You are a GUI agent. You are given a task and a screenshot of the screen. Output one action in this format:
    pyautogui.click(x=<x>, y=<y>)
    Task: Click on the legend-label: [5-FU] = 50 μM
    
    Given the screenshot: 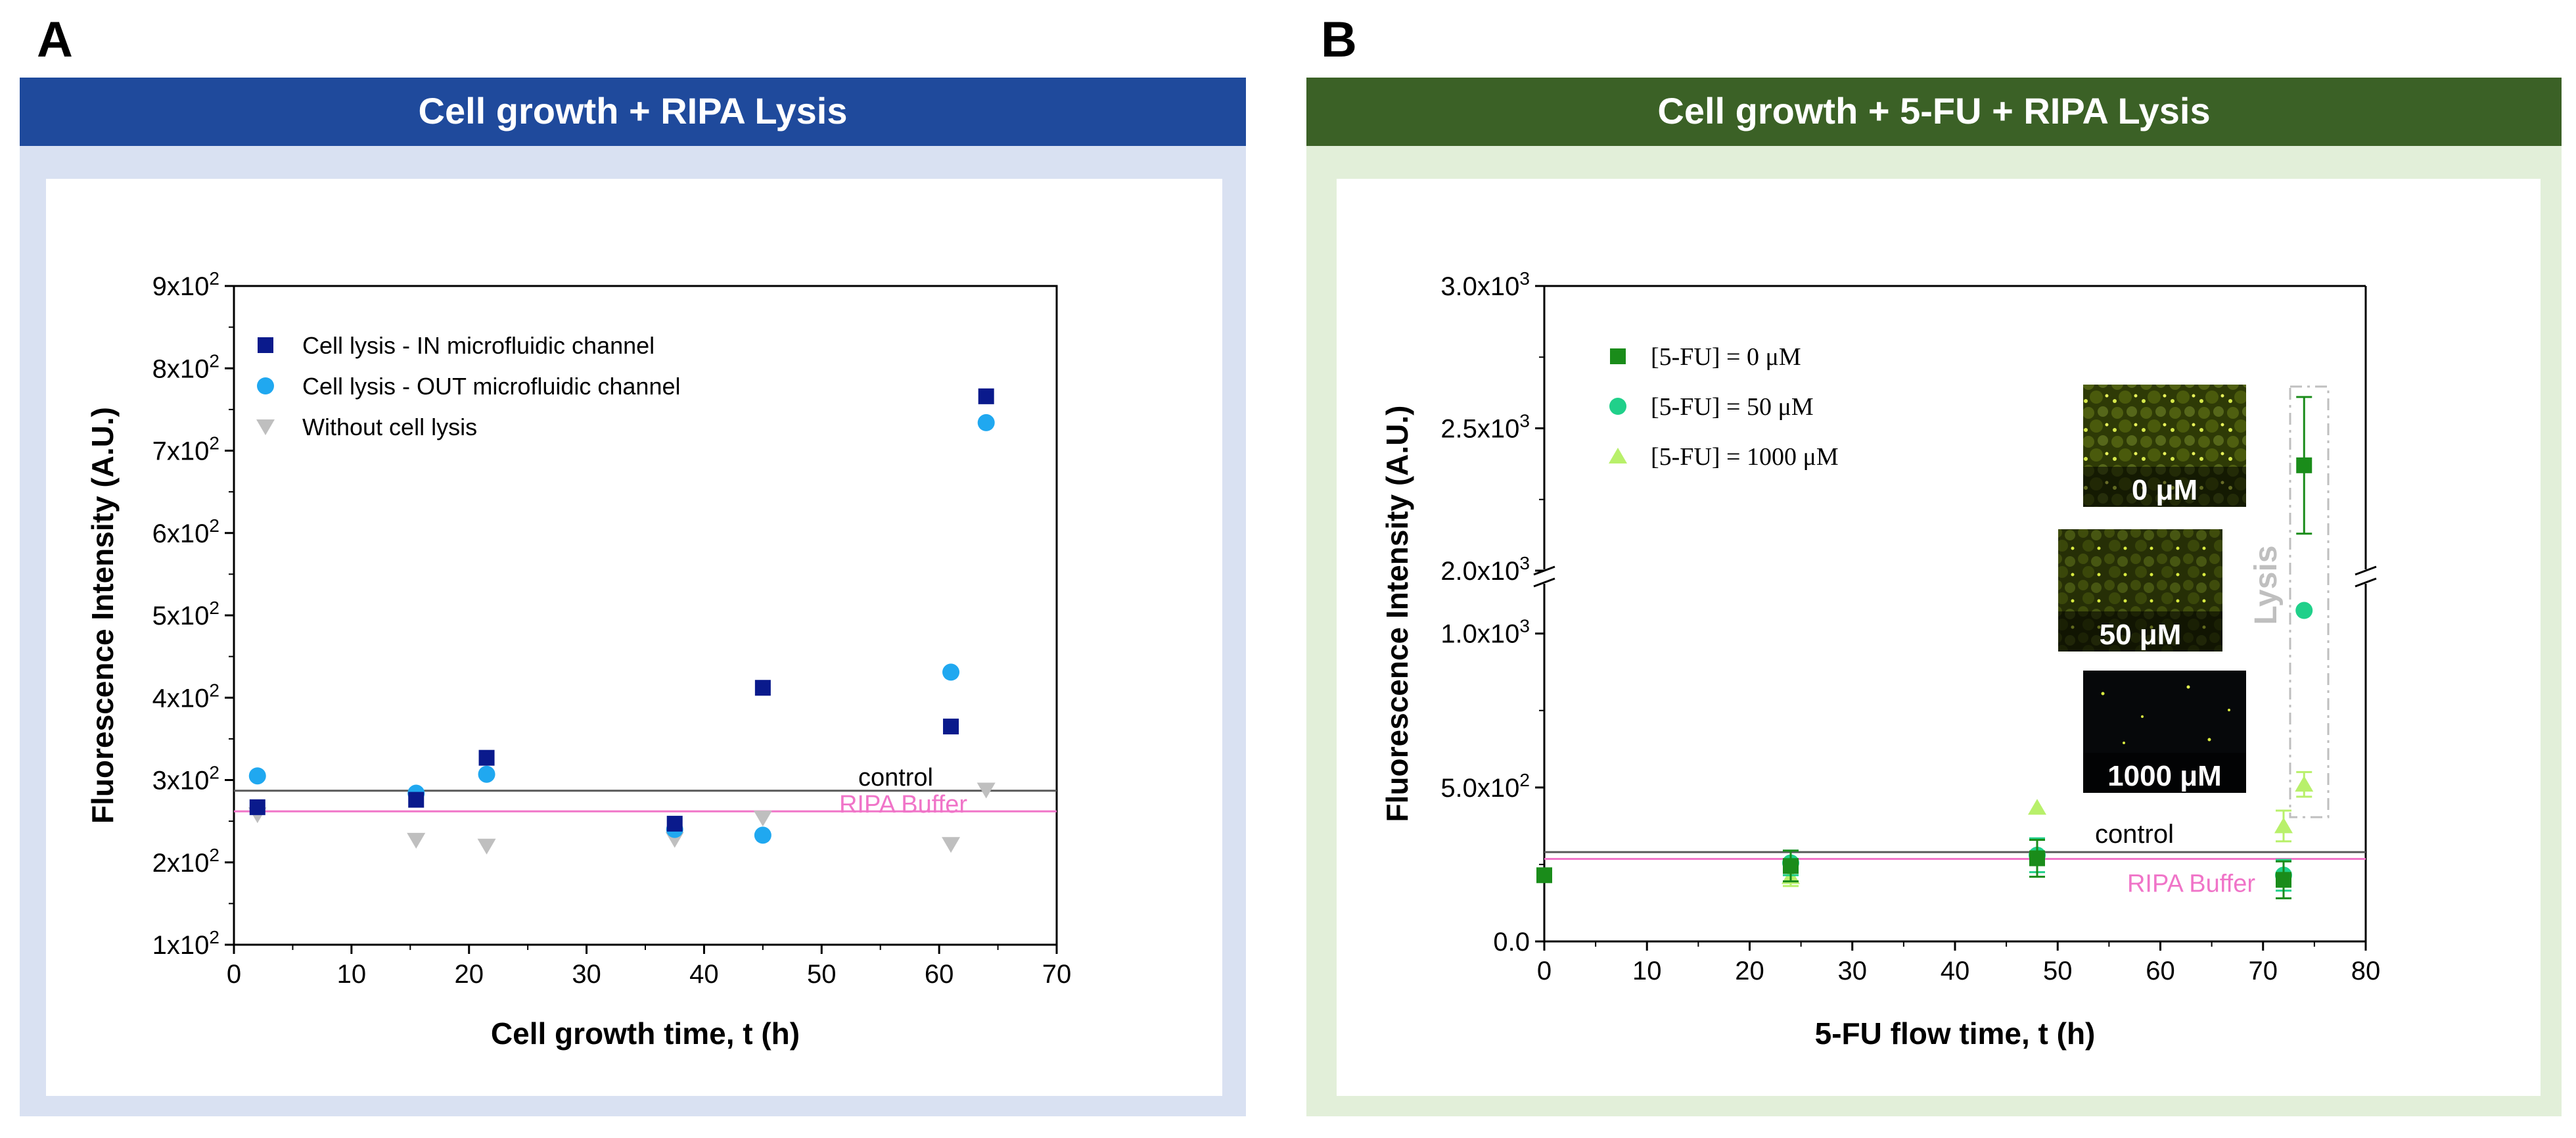 What is the action you would take?
    pyautogui.click(x=1732, y=407)
    